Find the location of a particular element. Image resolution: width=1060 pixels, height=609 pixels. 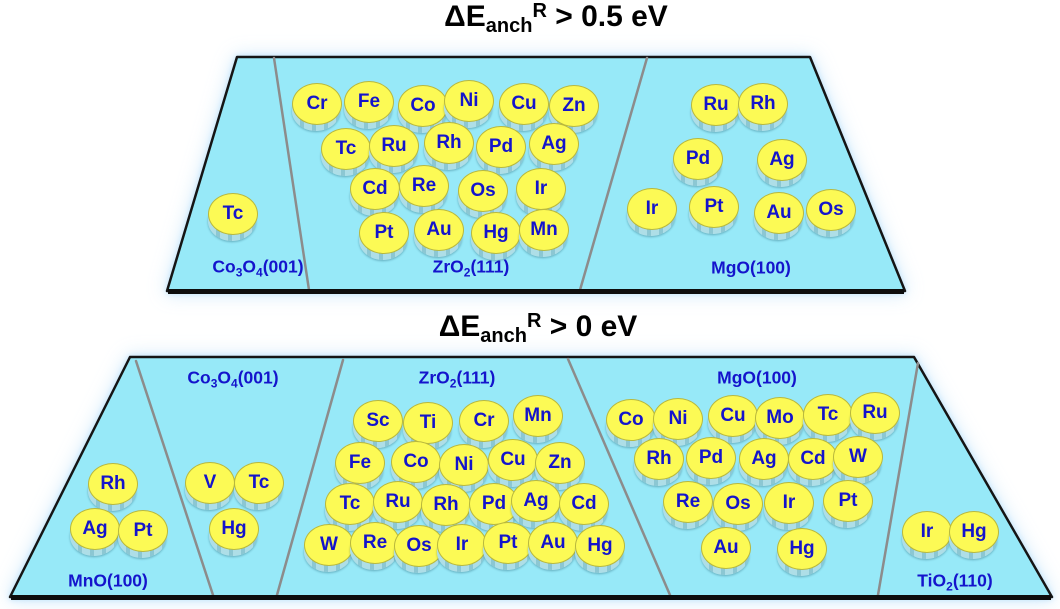

top-panel-title: ΔEanchR > 0.5 eV is located at coordinates (556, 18).